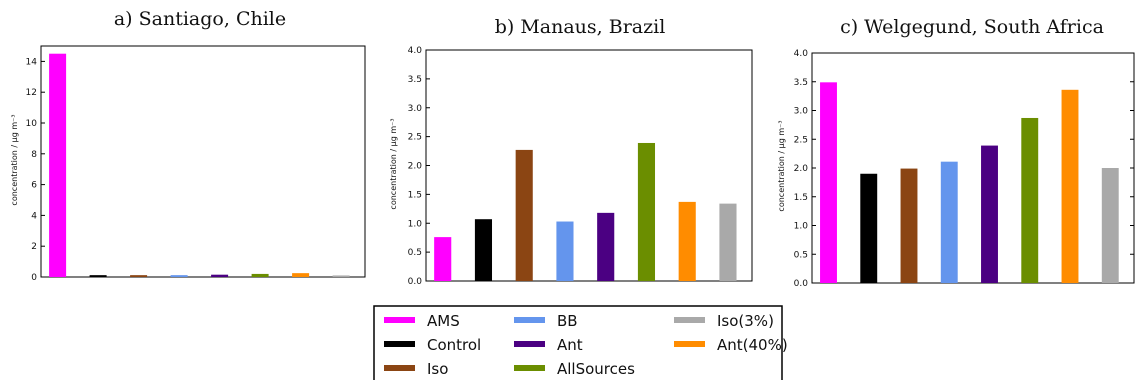  What do you see at coordinates (801, 284) in the screenshot?
I see `y-tick-label-c: 0.0` at bounding box center [801, 284].